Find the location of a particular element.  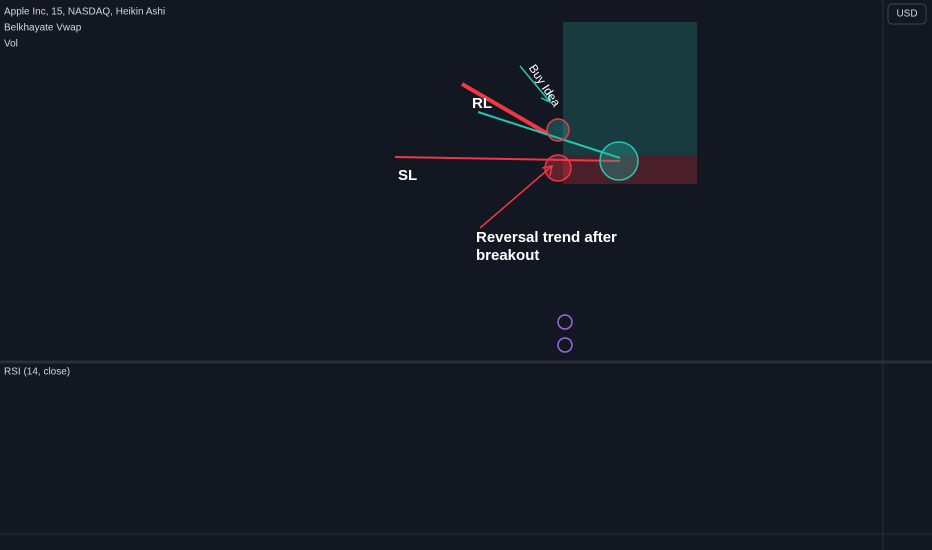

sl-label: SL is located at coordinates (407, 175).